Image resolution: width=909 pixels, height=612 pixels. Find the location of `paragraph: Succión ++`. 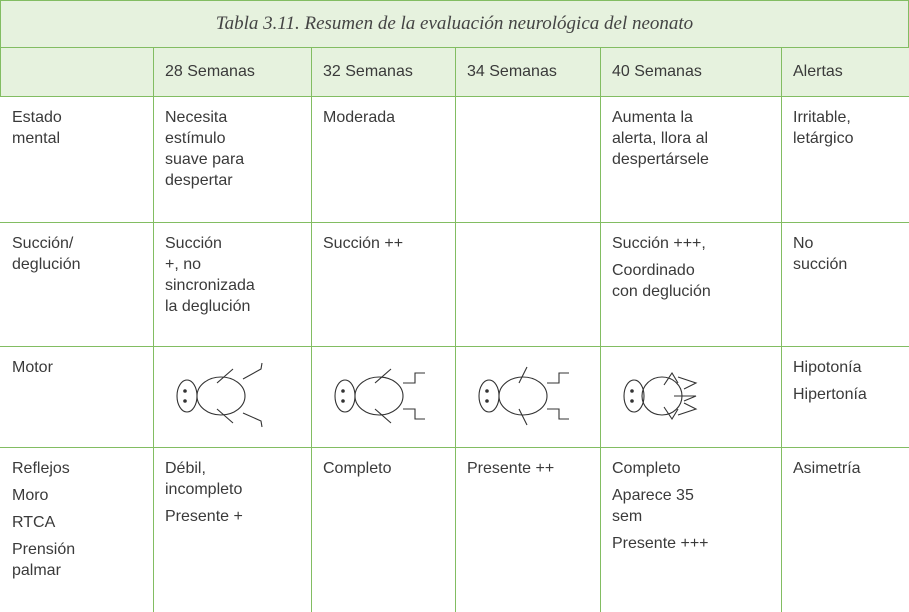

paragraph: Succión ++ is located at coordinates (363, 243).